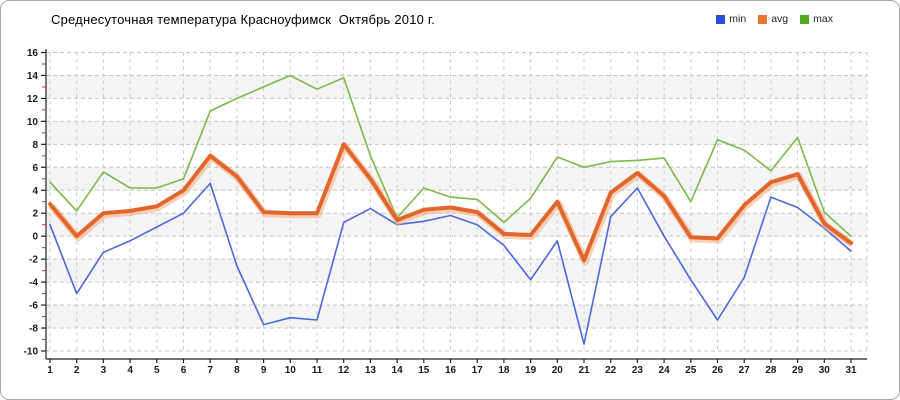 The image size is (900, 400). What do you see at coordinates (157, 370) in the screenshot?
I see `x-tick-label: 5` at bounding box center [157, 370].